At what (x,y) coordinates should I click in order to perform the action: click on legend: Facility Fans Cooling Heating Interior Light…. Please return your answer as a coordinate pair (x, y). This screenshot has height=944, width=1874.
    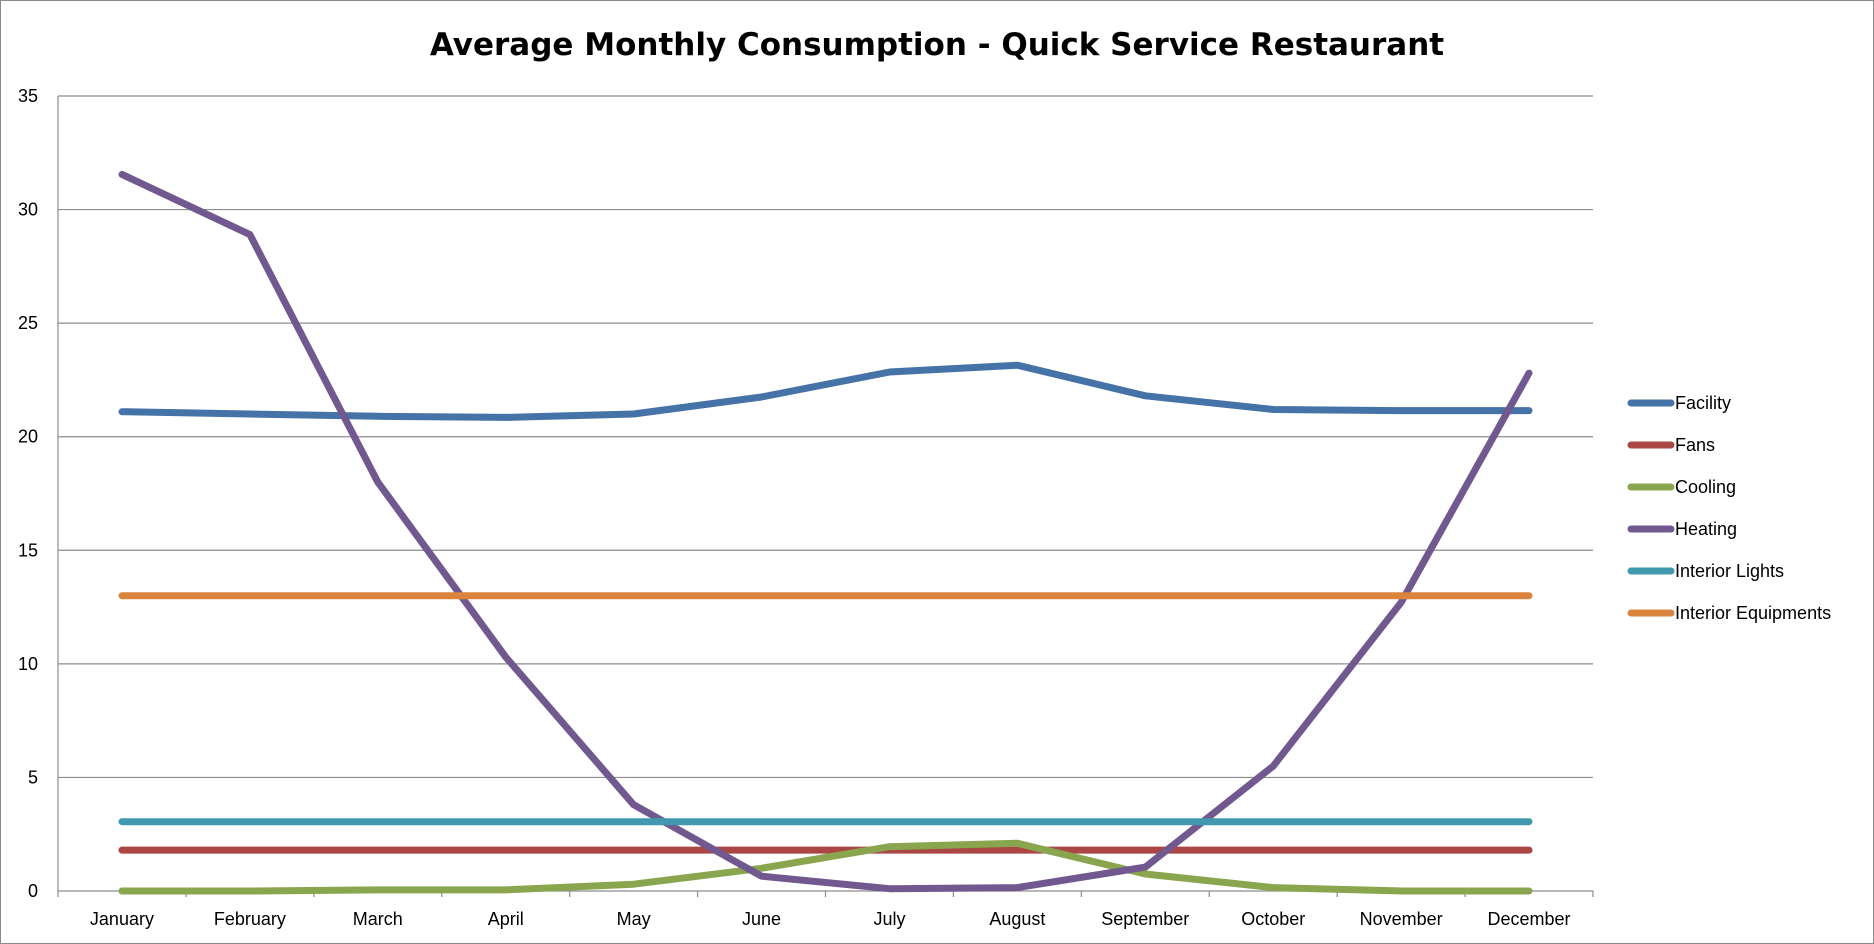
    Looking at the image, I should click on (1729, 508).